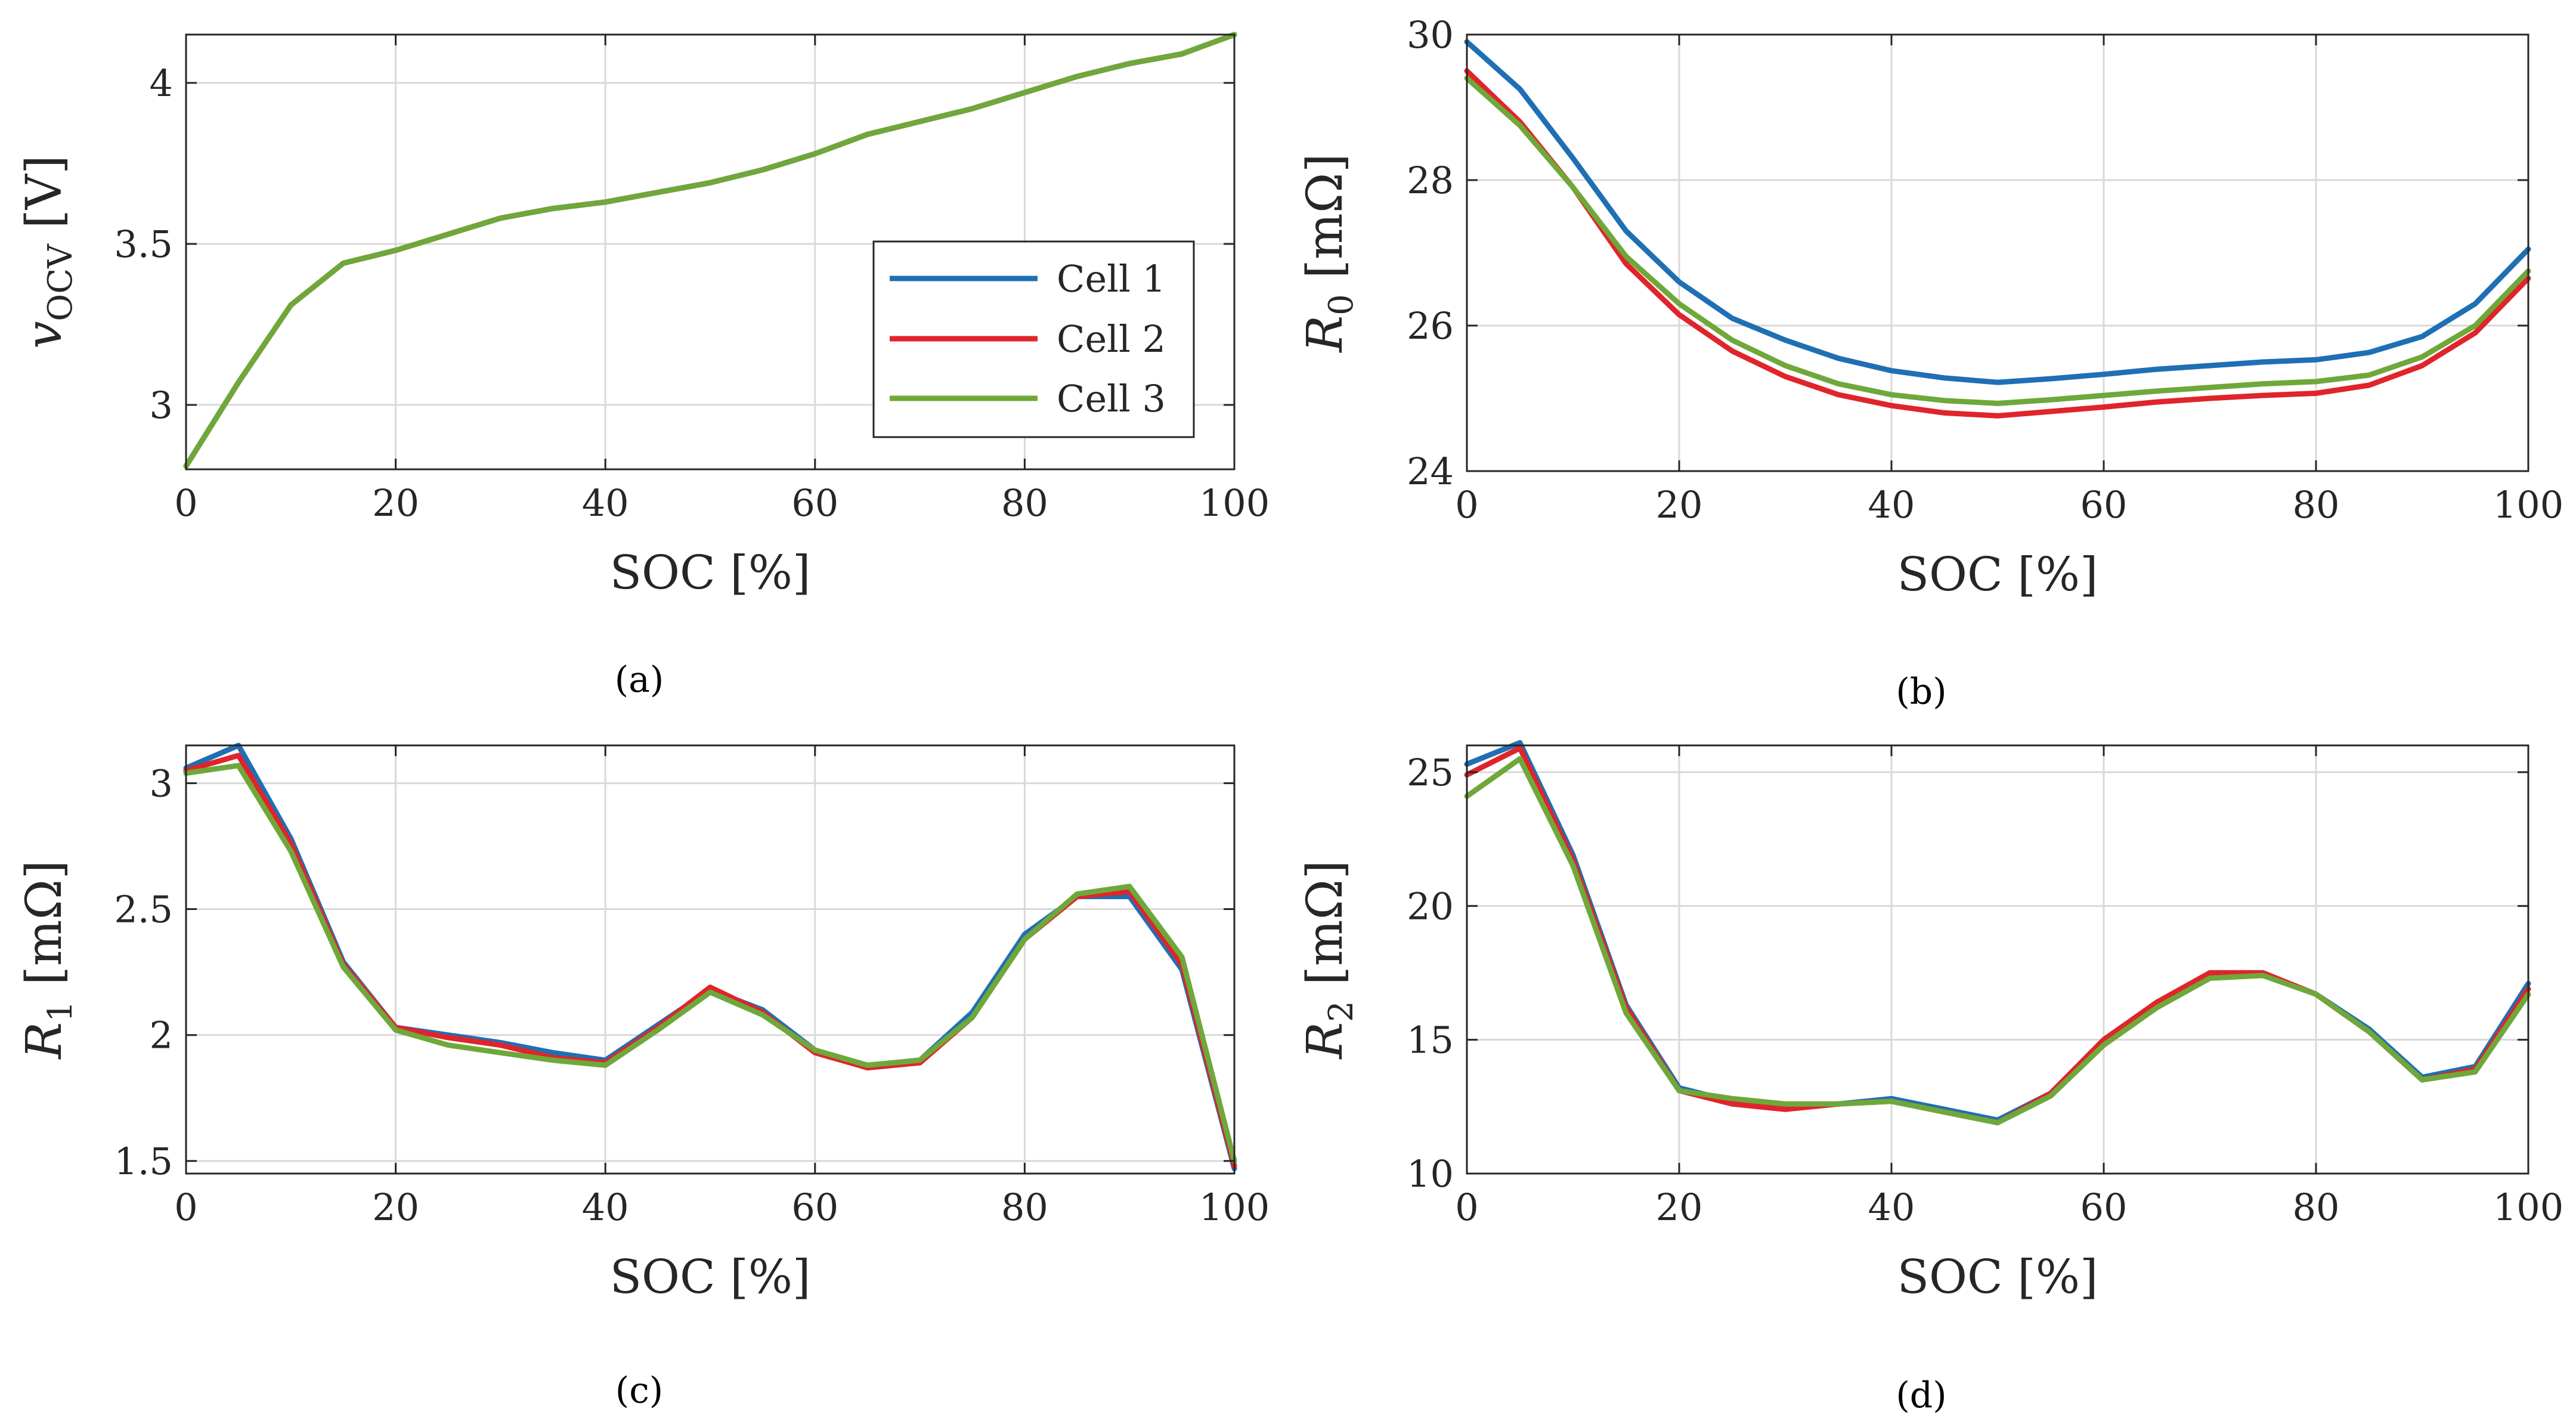 The image size is (2576, 1427). Describe the element at coordinates (61, 282) in the screenshot. I see `y-axis-label-subscript: OCV` at that location.